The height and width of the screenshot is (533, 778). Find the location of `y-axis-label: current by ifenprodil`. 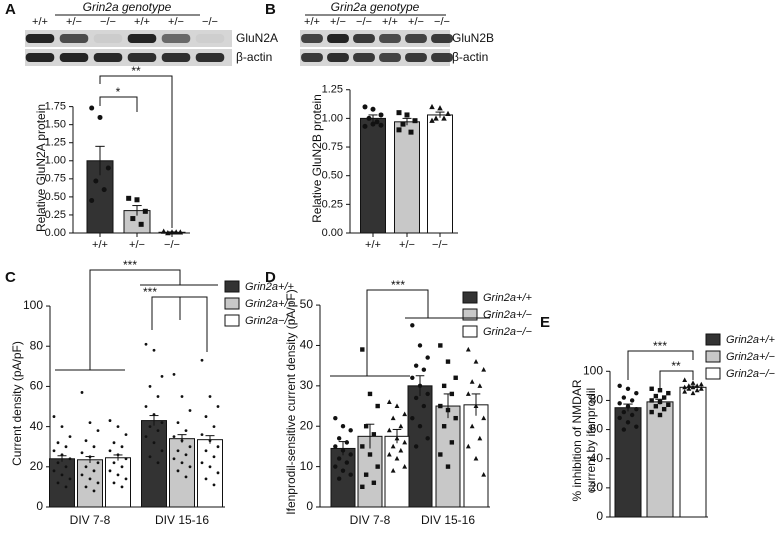

y-axis-label: current by ifenprodil is located at coordinates (591, 440).